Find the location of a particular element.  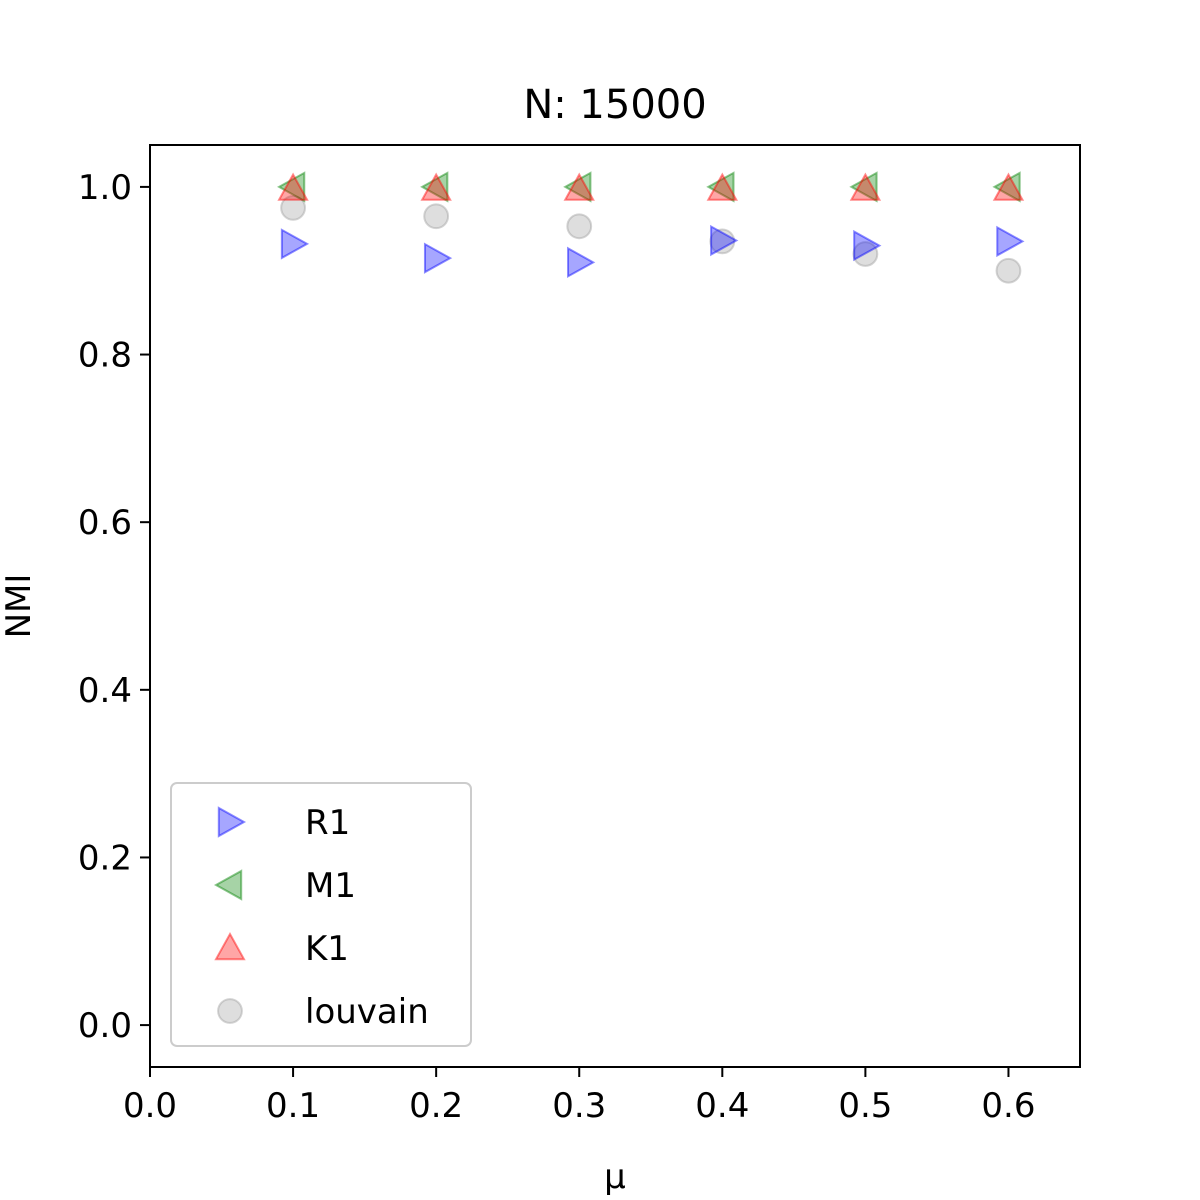

x-axis-title: μ is located at coordinates (615, 1177).